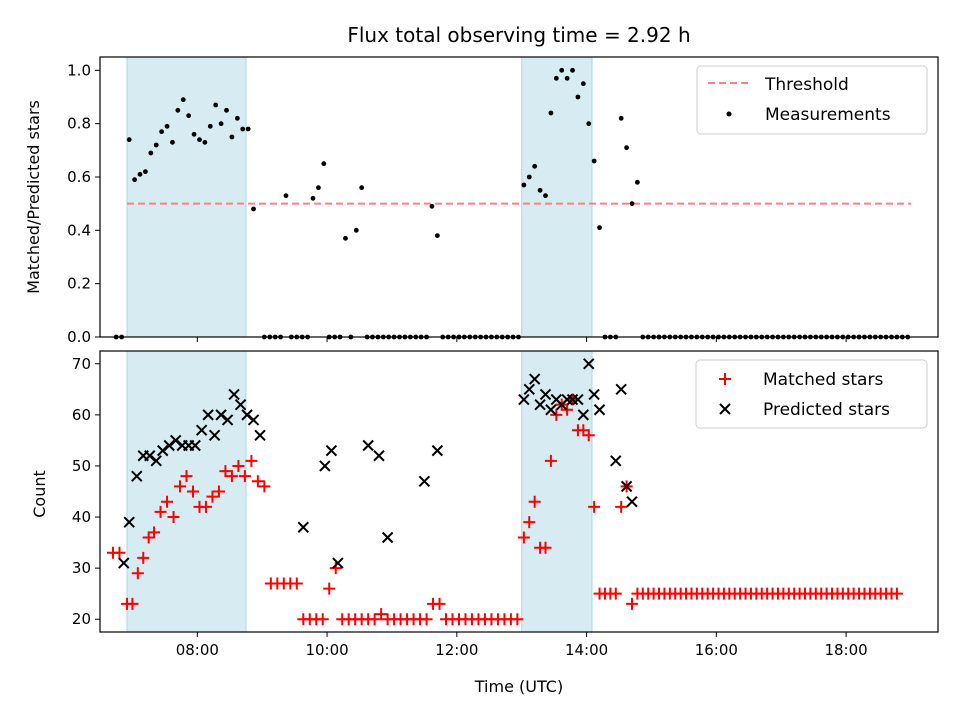 The width and height of the screenshot is (960, 720). I want to click on figure-title: Flux total observing time = 2.92 h, so click(518, 35).